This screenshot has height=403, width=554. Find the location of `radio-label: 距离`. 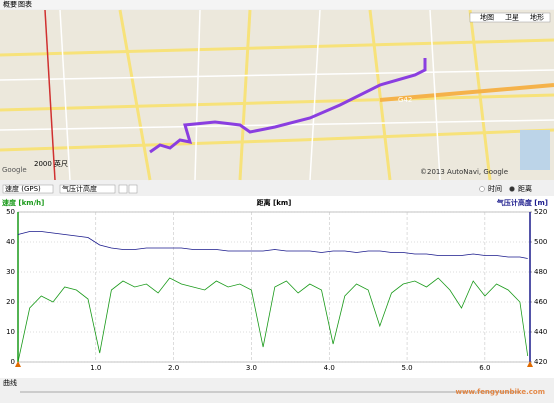

radio-label: 距离 is located at coordinates (525, 188).